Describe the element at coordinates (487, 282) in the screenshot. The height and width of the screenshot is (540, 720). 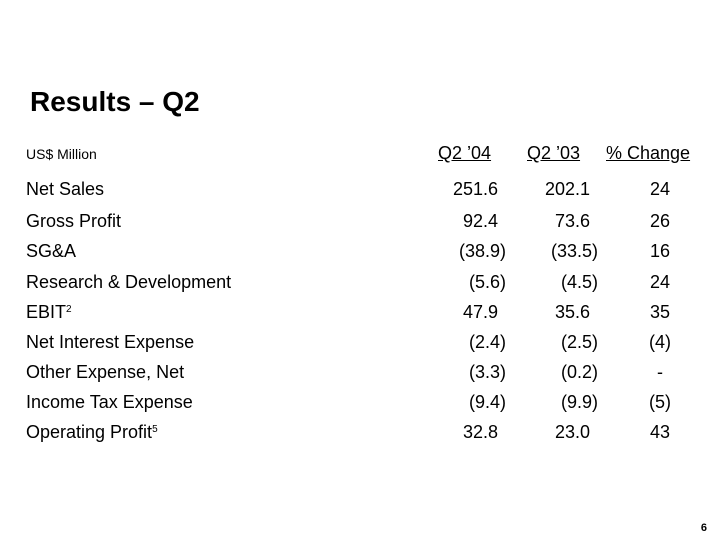
I see `value-q2-04: (5.6)` at that location.